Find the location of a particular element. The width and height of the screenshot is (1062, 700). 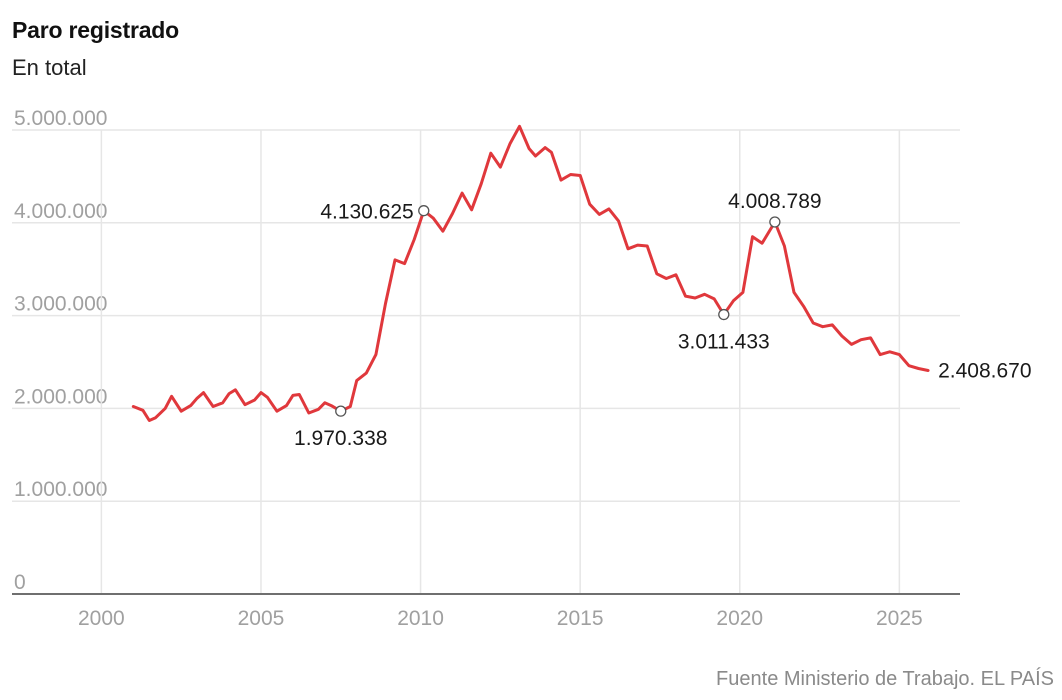

y-tick-label: 5.000.000 is located at coordinates (60, 118).